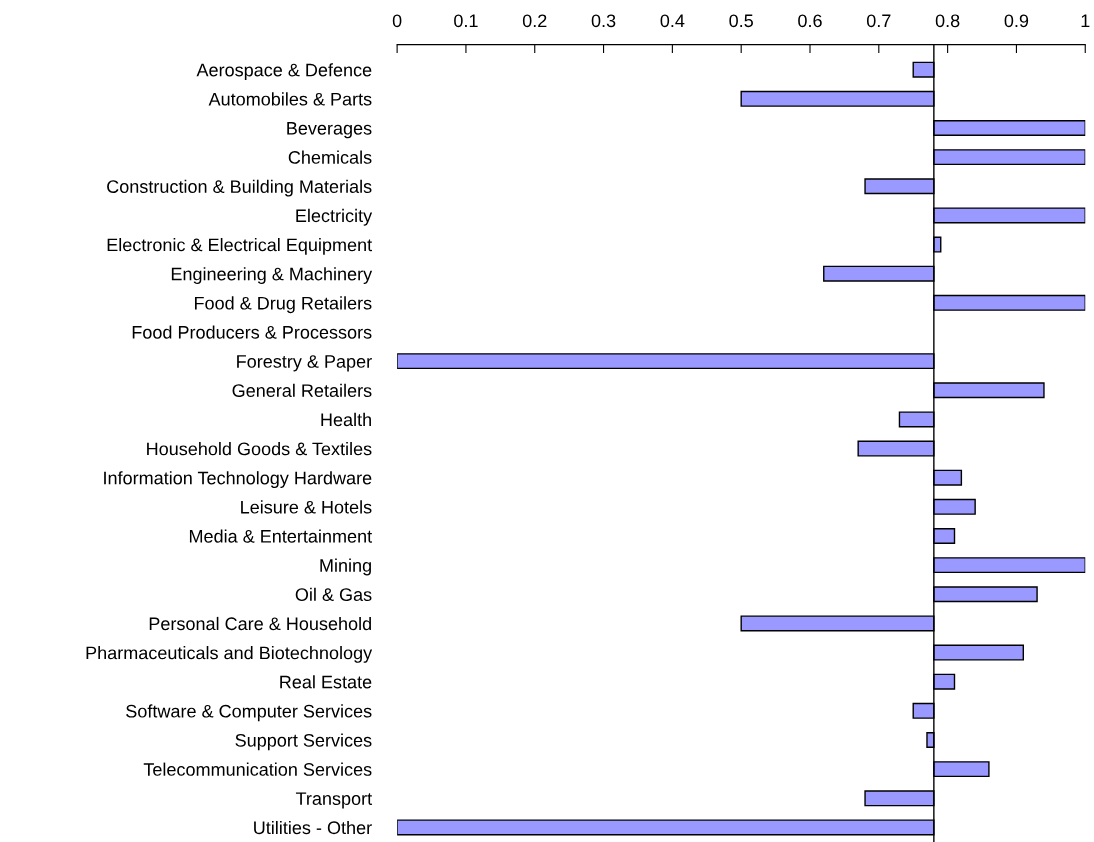 This screenshot has height=842, width=1094. I want to click on y-tick-label: Mining, so click(345, 567).